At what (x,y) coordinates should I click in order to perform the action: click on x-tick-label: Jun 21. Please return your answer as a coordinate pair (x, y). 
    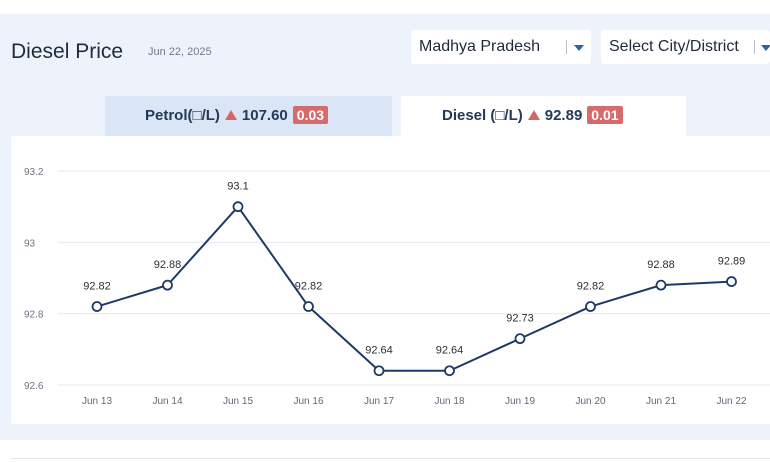
    Looking at the image, I should click on (661, 401).